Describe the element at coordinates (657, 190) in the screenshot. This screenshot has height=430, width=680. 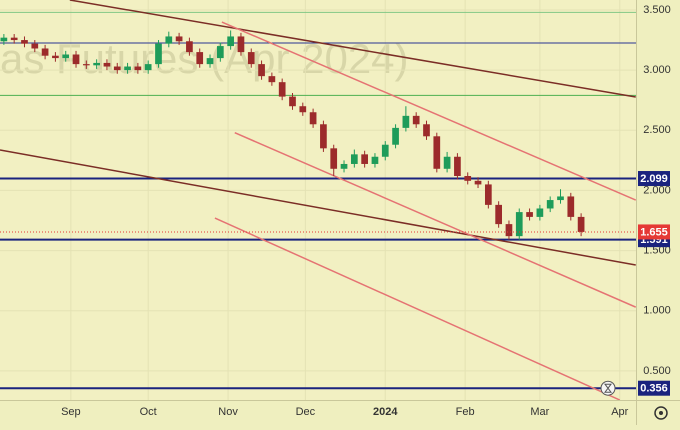
I see `y-tick-label: 2.000` at that location.